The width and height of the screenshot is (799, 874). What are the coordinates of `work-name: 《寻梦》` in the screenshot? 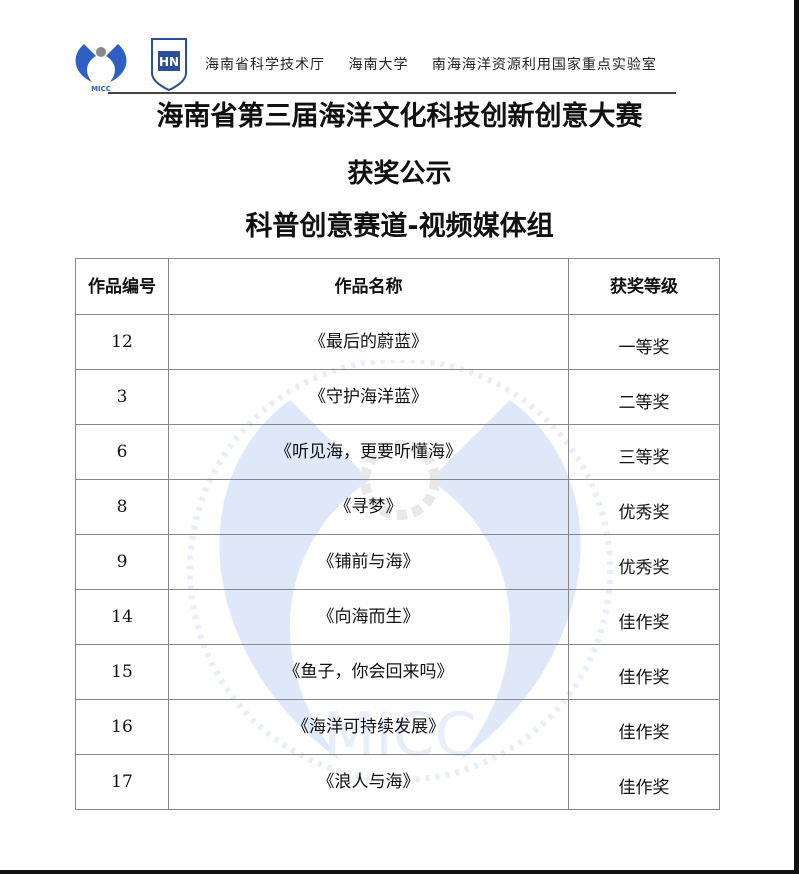 It's located at (368, 507).